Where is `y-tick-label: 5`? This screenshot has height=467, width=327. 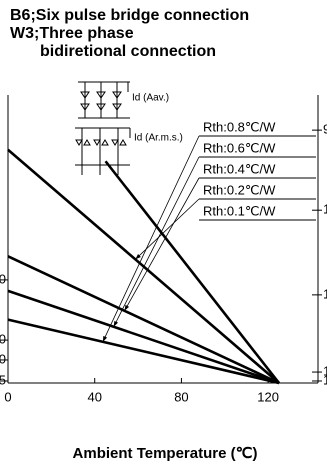 y-tick-label: 5 is located at coordinates (3, 379).